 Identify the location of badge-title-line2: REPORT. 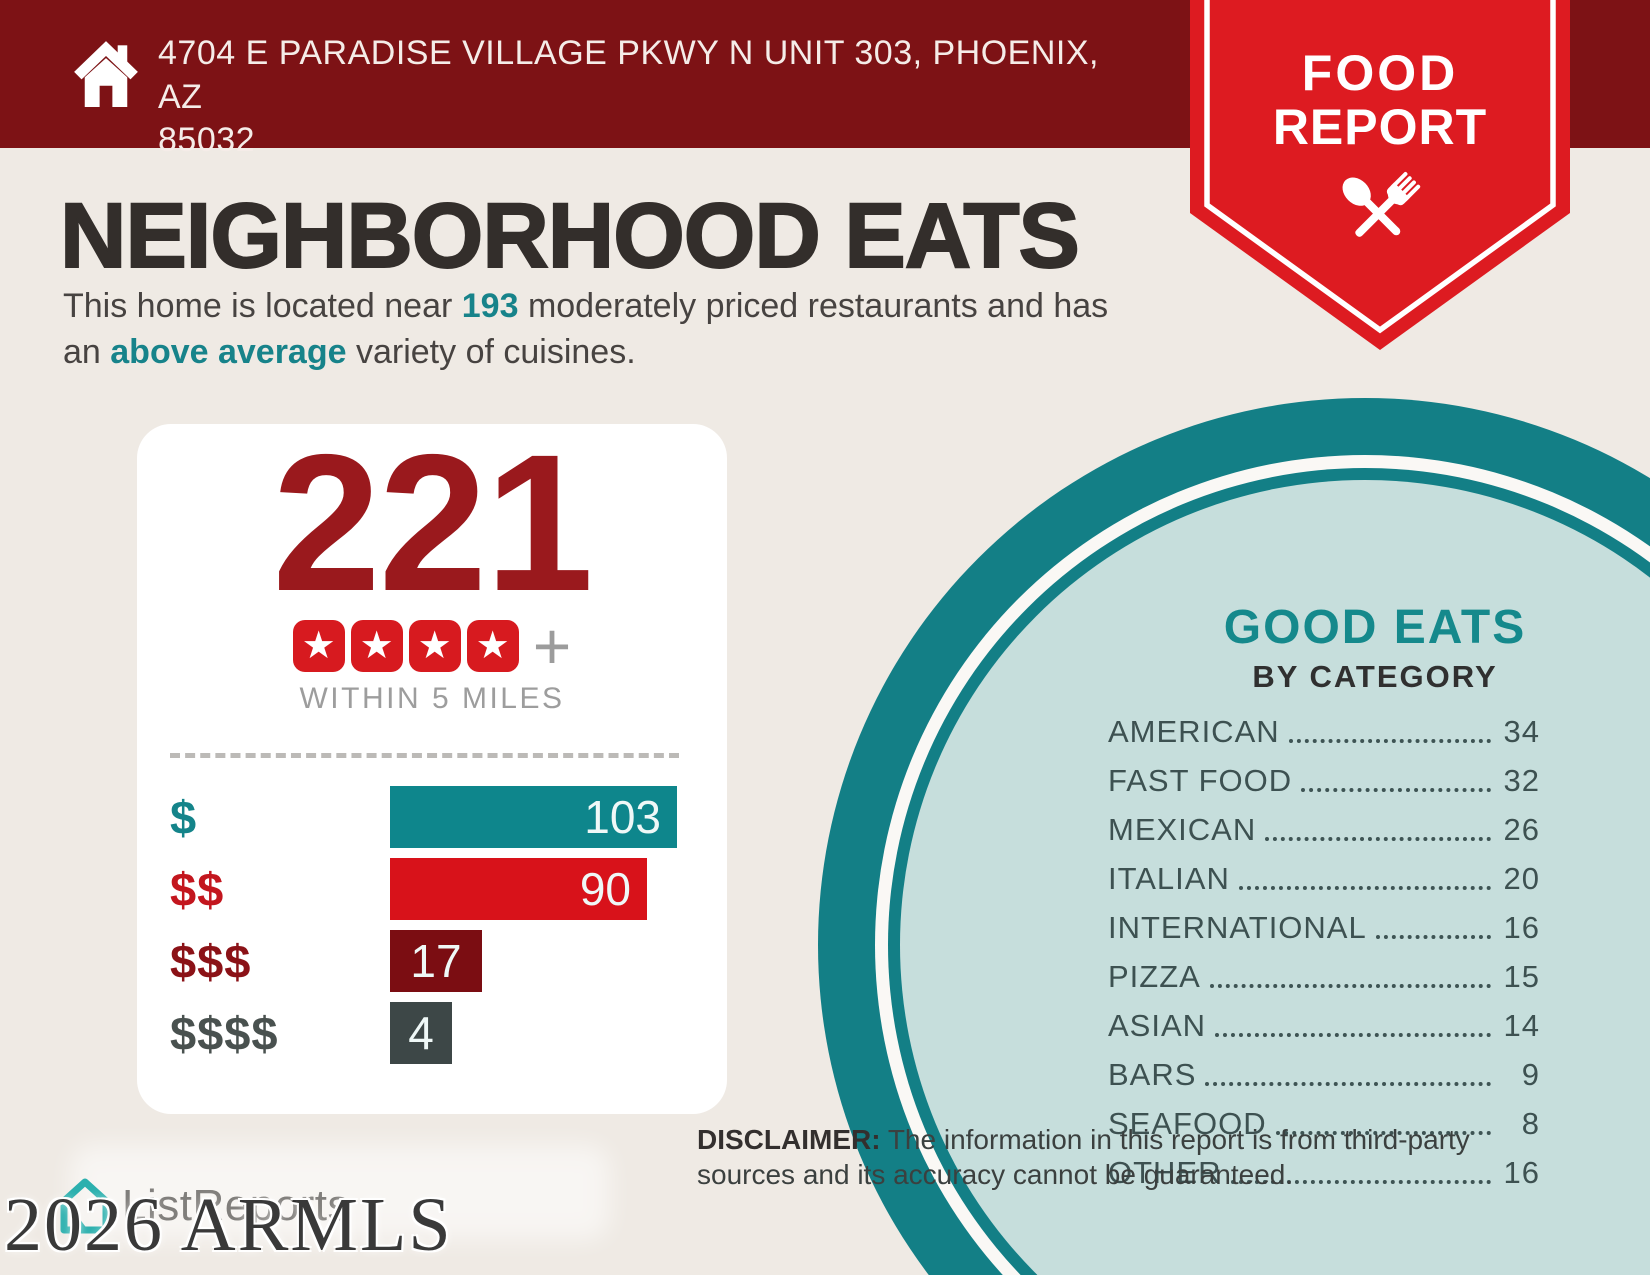
(1380, 127).